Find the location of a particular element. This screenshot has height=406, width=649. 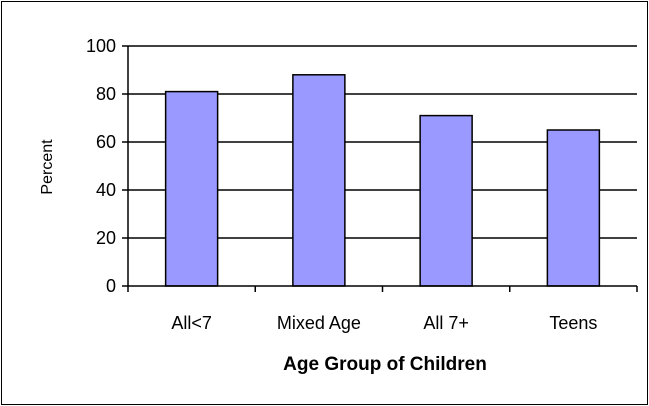

y-tick-label: 80 is located at coordinates (106, 94).